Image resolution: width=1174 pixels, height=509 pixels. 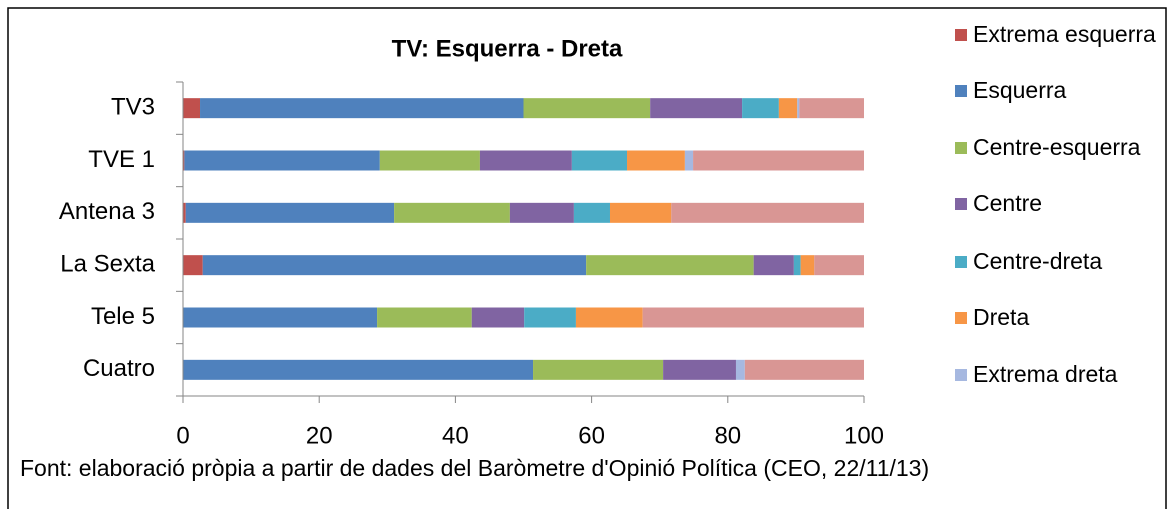 I want to click on legend-entry: Extrema dreta, so click(x=1064, y=374).